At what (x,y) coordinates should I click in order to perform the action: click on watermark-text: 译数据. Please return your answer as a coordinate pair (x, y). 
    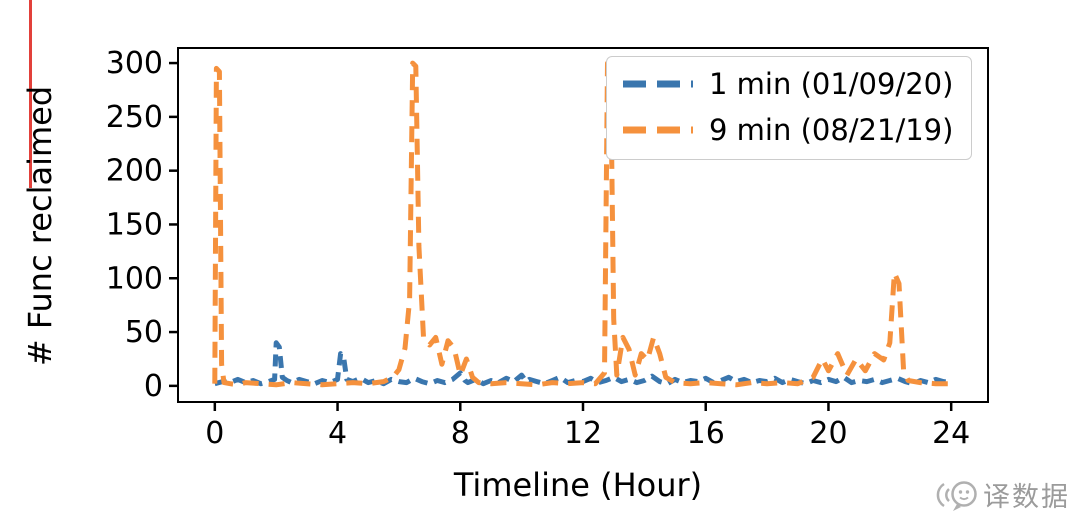
    Looking at the image, I should click on (1026, 497).